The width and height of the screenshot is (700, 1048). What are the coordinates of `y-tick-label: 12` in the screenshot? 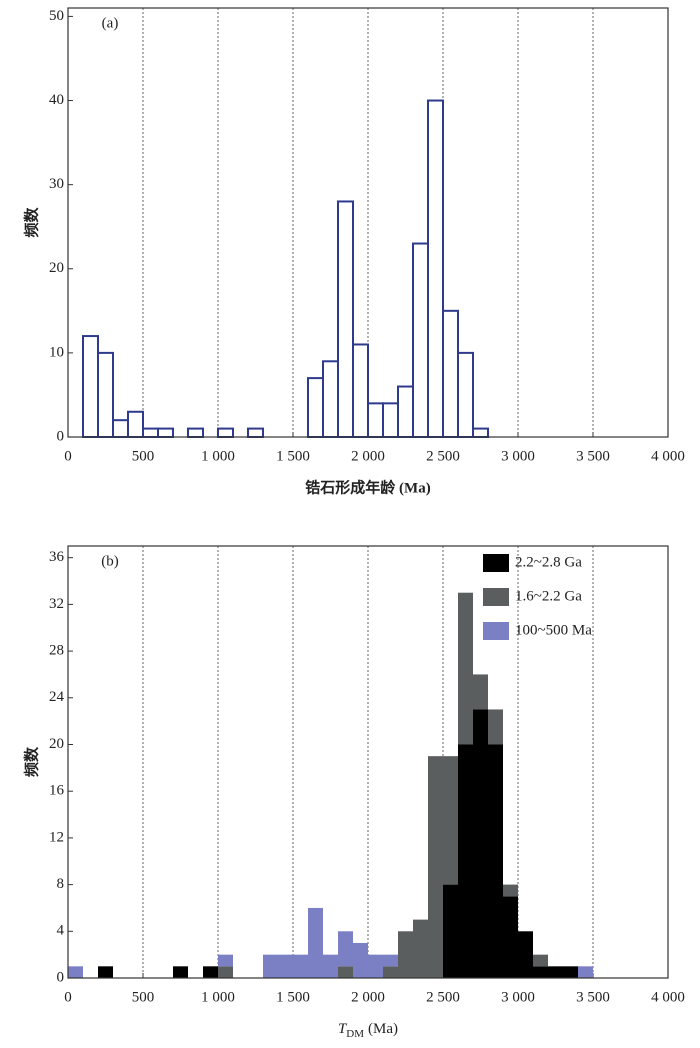 It's located at (56, 837).